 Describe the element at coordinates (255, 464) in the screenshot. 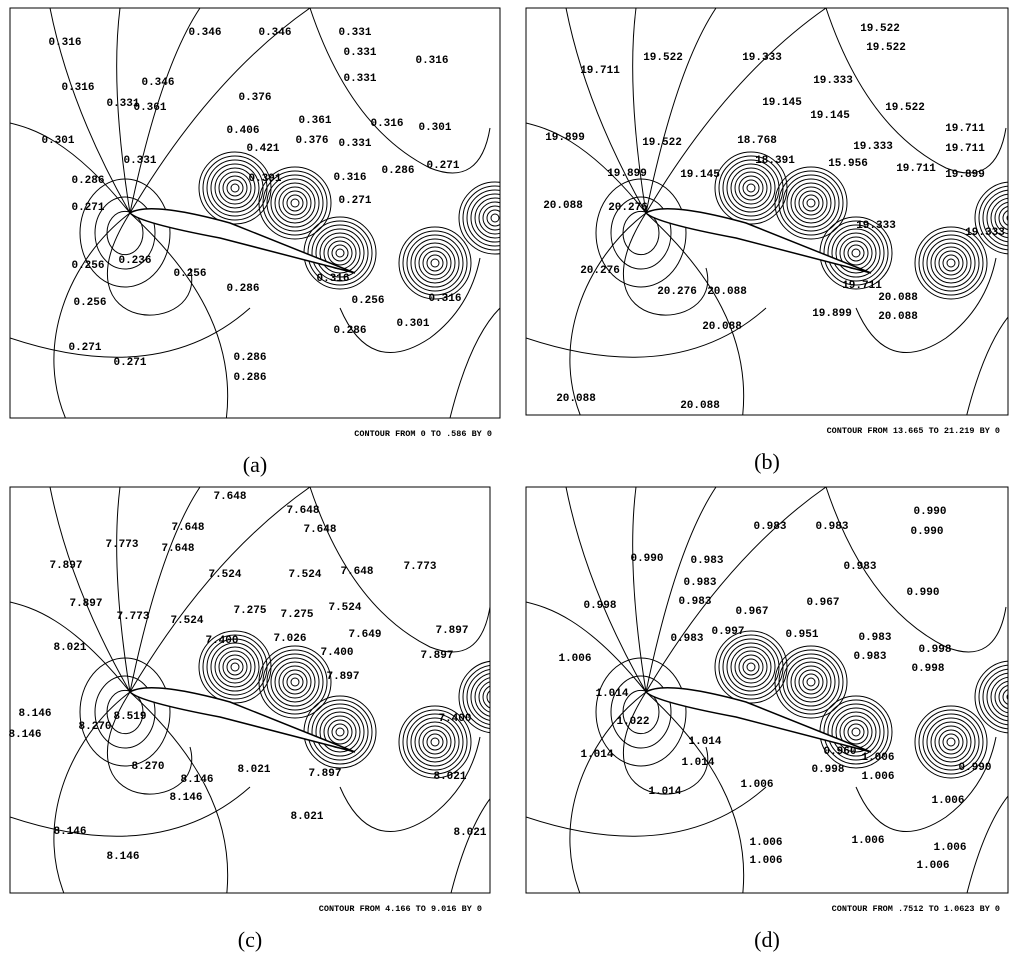

I see `panel-label: (a)` at that location.